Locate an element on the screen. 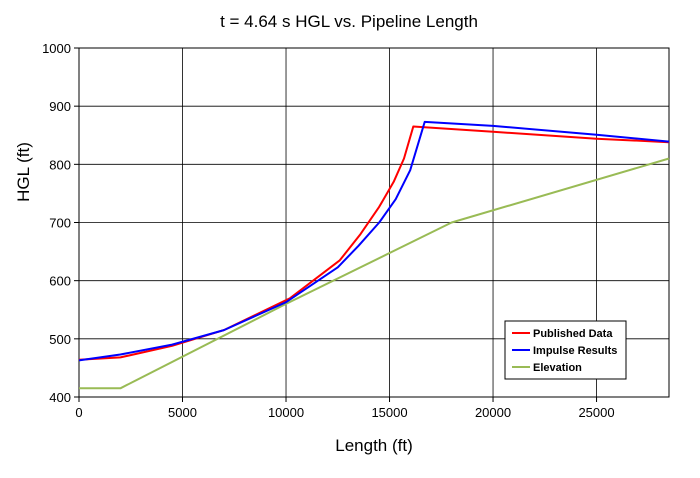 Image resolution: width=700 pixels, height=478 pixels. x-tick-label: 10000 is located at coordinates (286, 412).